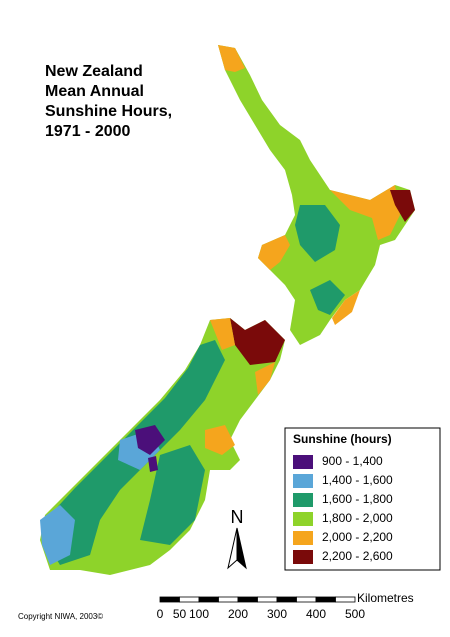  Describe the element at coordinates (160, 614) in the screenshot. I see `scale-label: 0` at that location.